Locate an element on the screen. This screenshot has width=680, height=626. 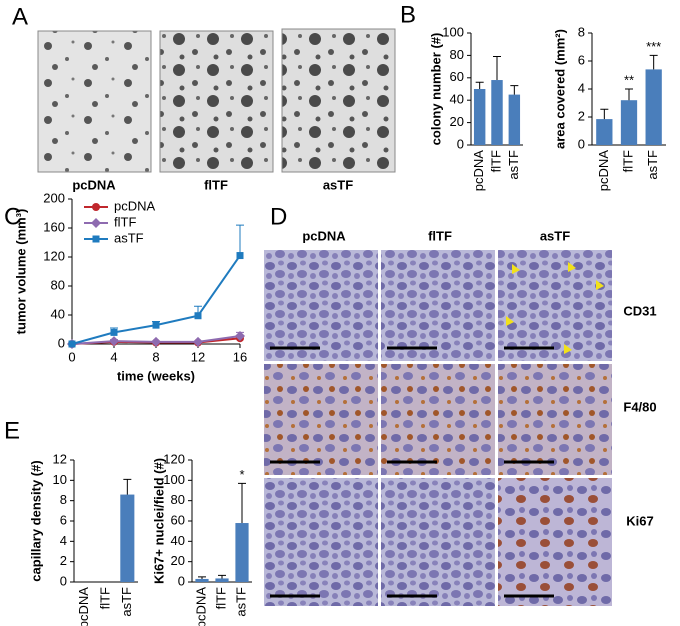
row-label: F4/80 is located at coordinates (639, 406).